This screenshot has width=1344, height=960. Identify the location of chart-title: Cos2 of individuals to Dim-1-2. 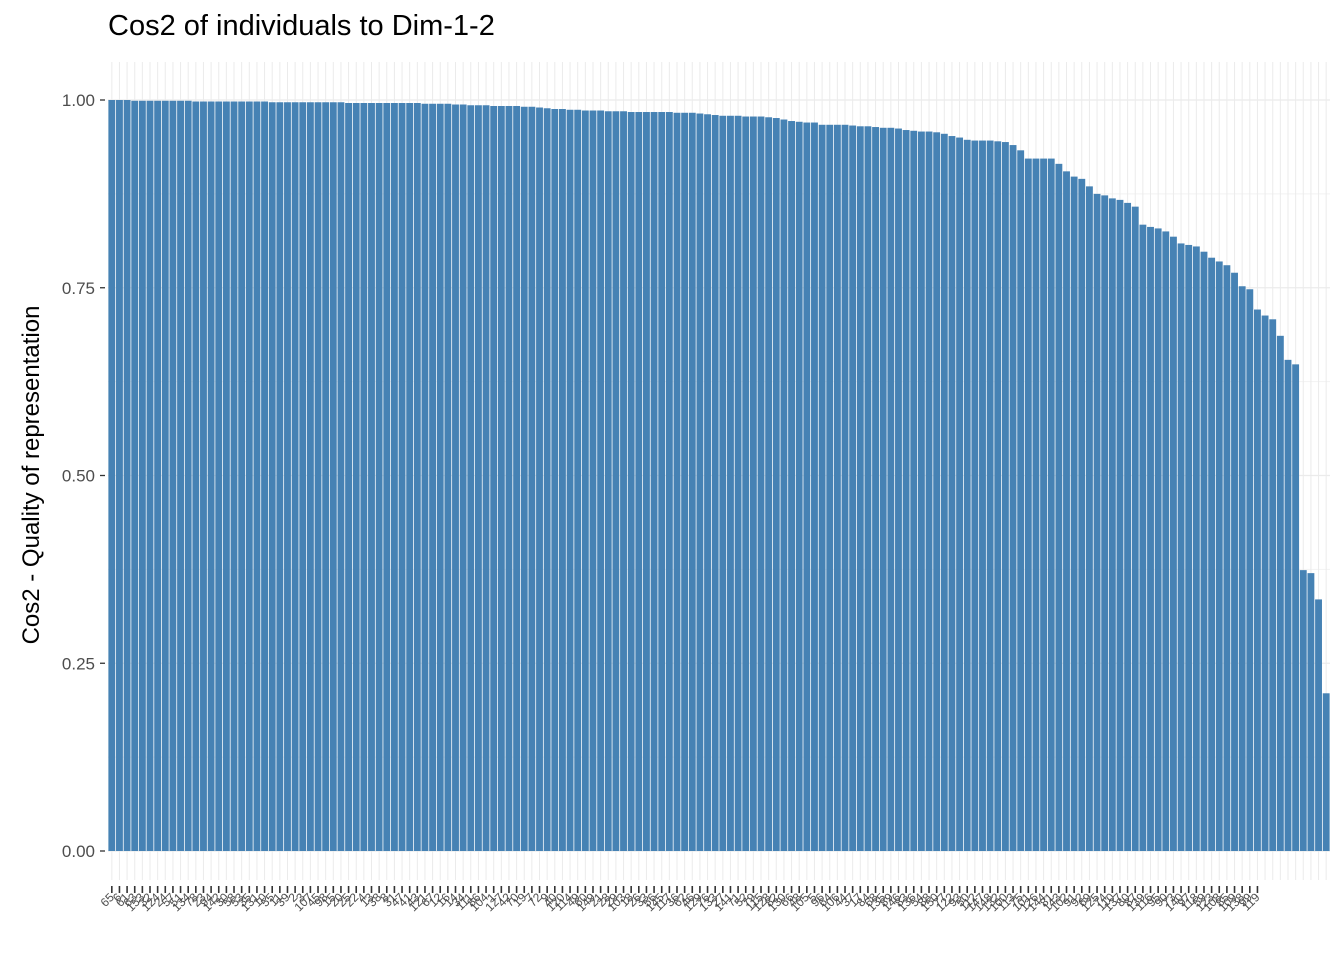
(301, 26).